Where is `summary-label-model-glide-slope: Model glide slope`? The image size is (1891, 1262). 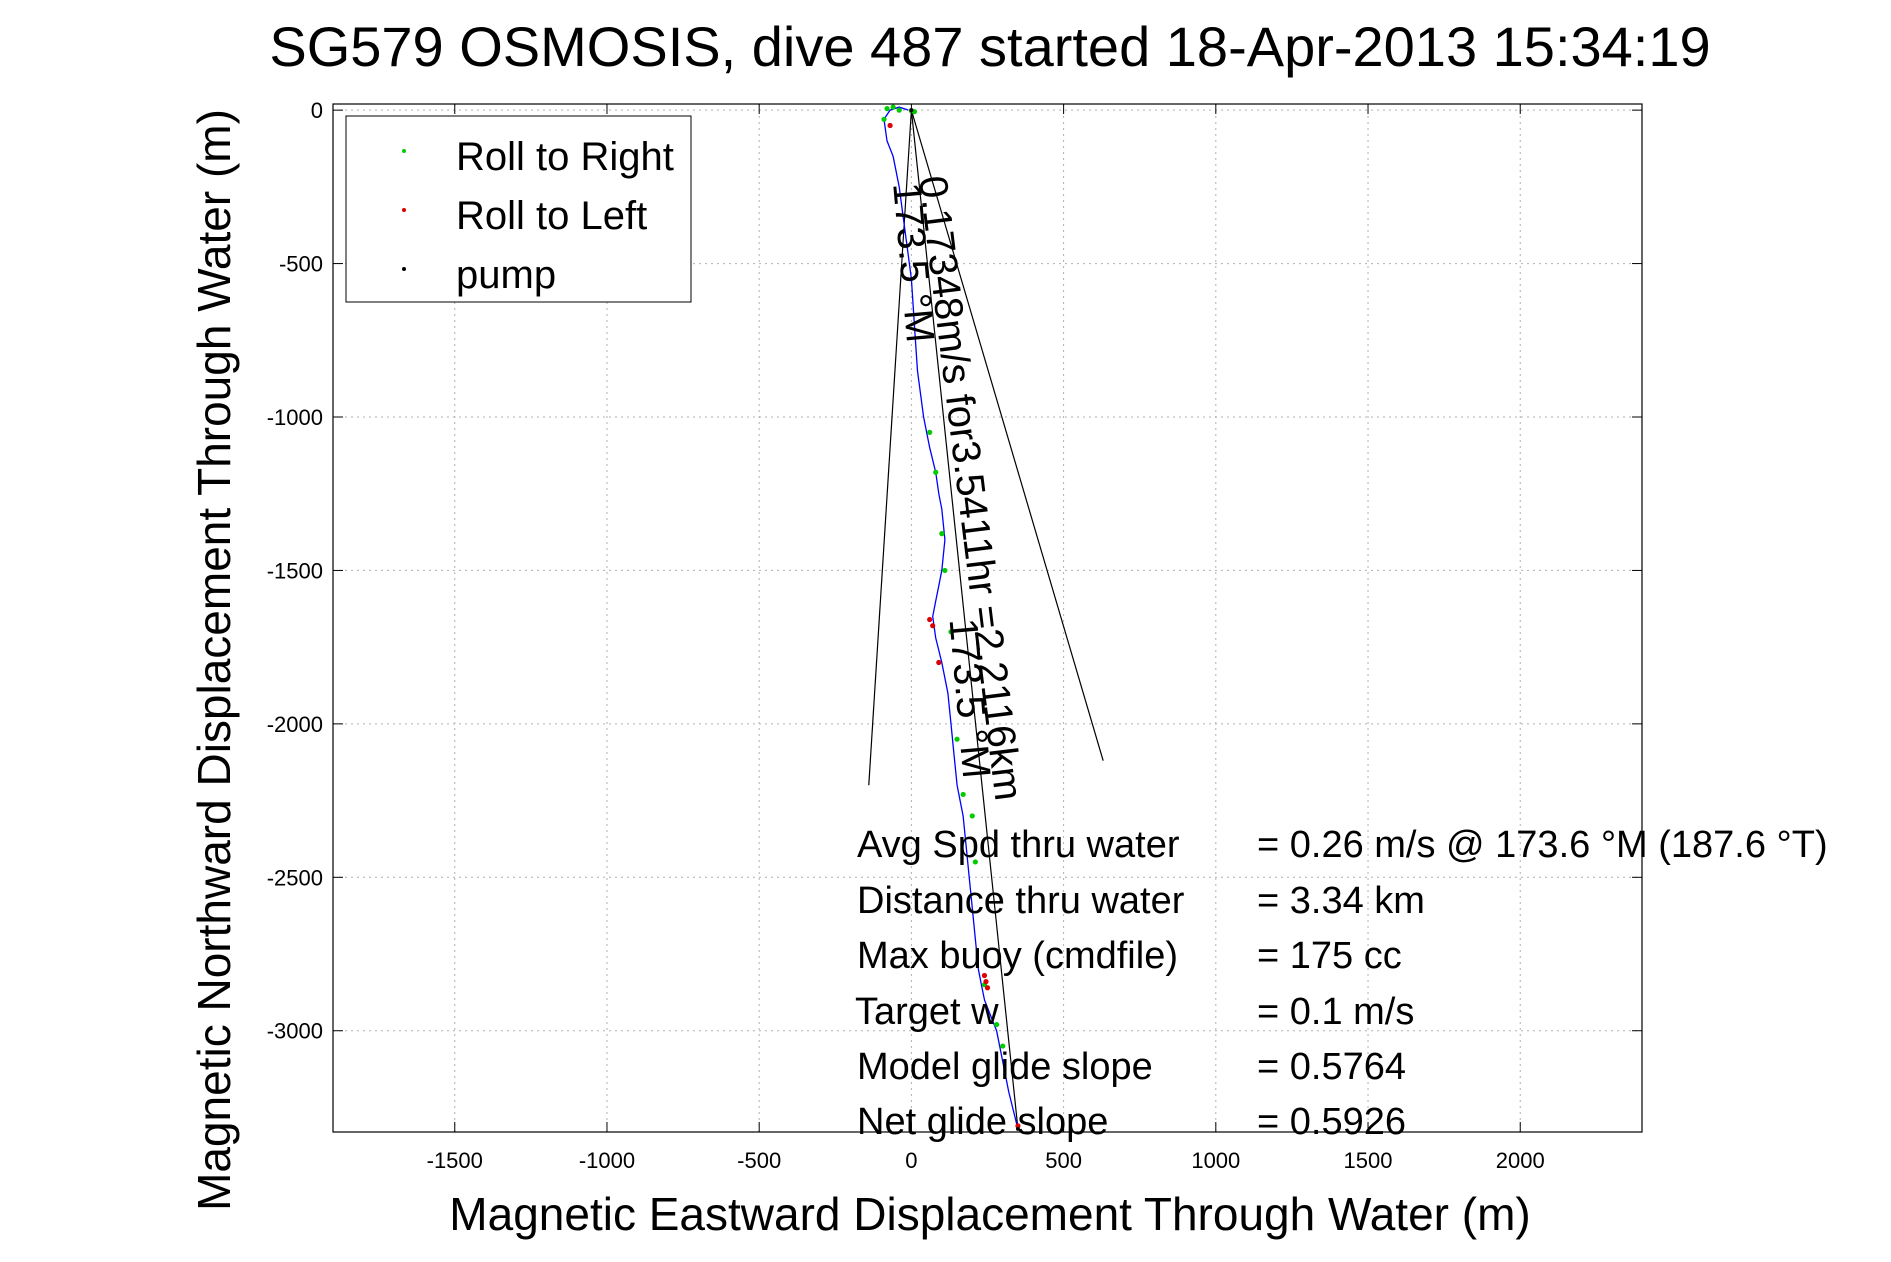
summary-label-model-glide-slope: Model glide slope is located at coordinates (1005, 1067).